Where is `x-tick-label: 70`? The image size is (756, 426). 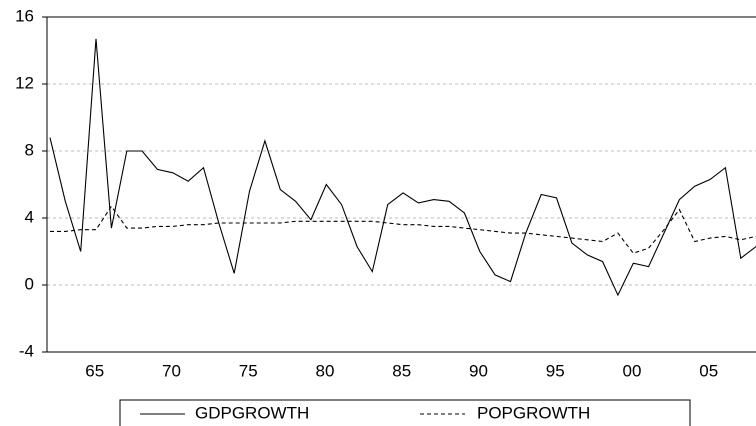
x-tick-label: 70 is located at coordinates (171, 370).